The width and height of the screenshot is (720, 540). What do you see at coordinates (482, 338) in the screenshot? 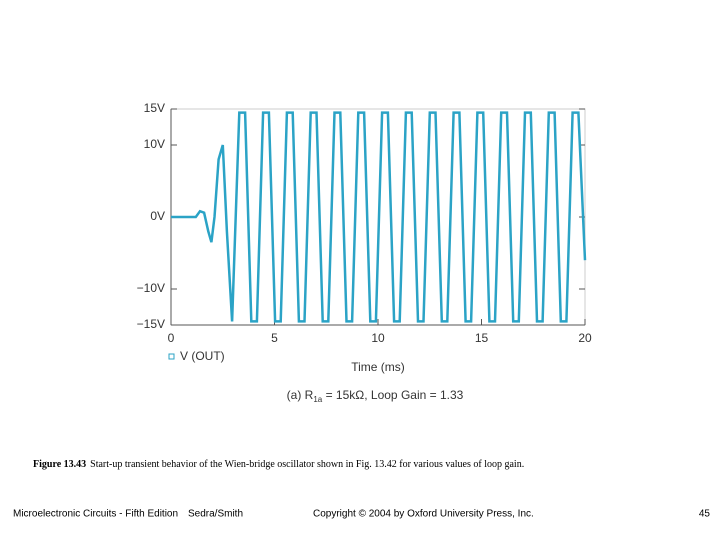
I see `x-tick-label: 15` at bounding box center [482, 338].